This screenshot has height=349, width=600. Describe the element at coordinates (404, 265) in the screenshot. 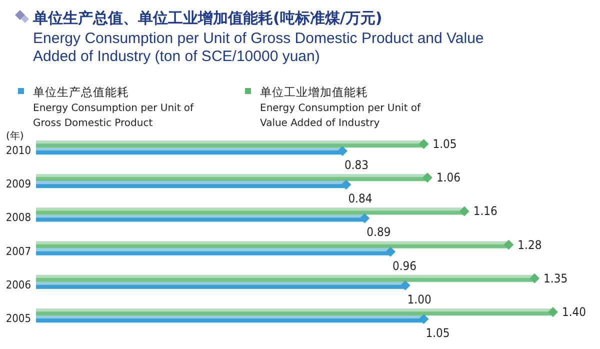

I see `data-label: 0.96` at that location.